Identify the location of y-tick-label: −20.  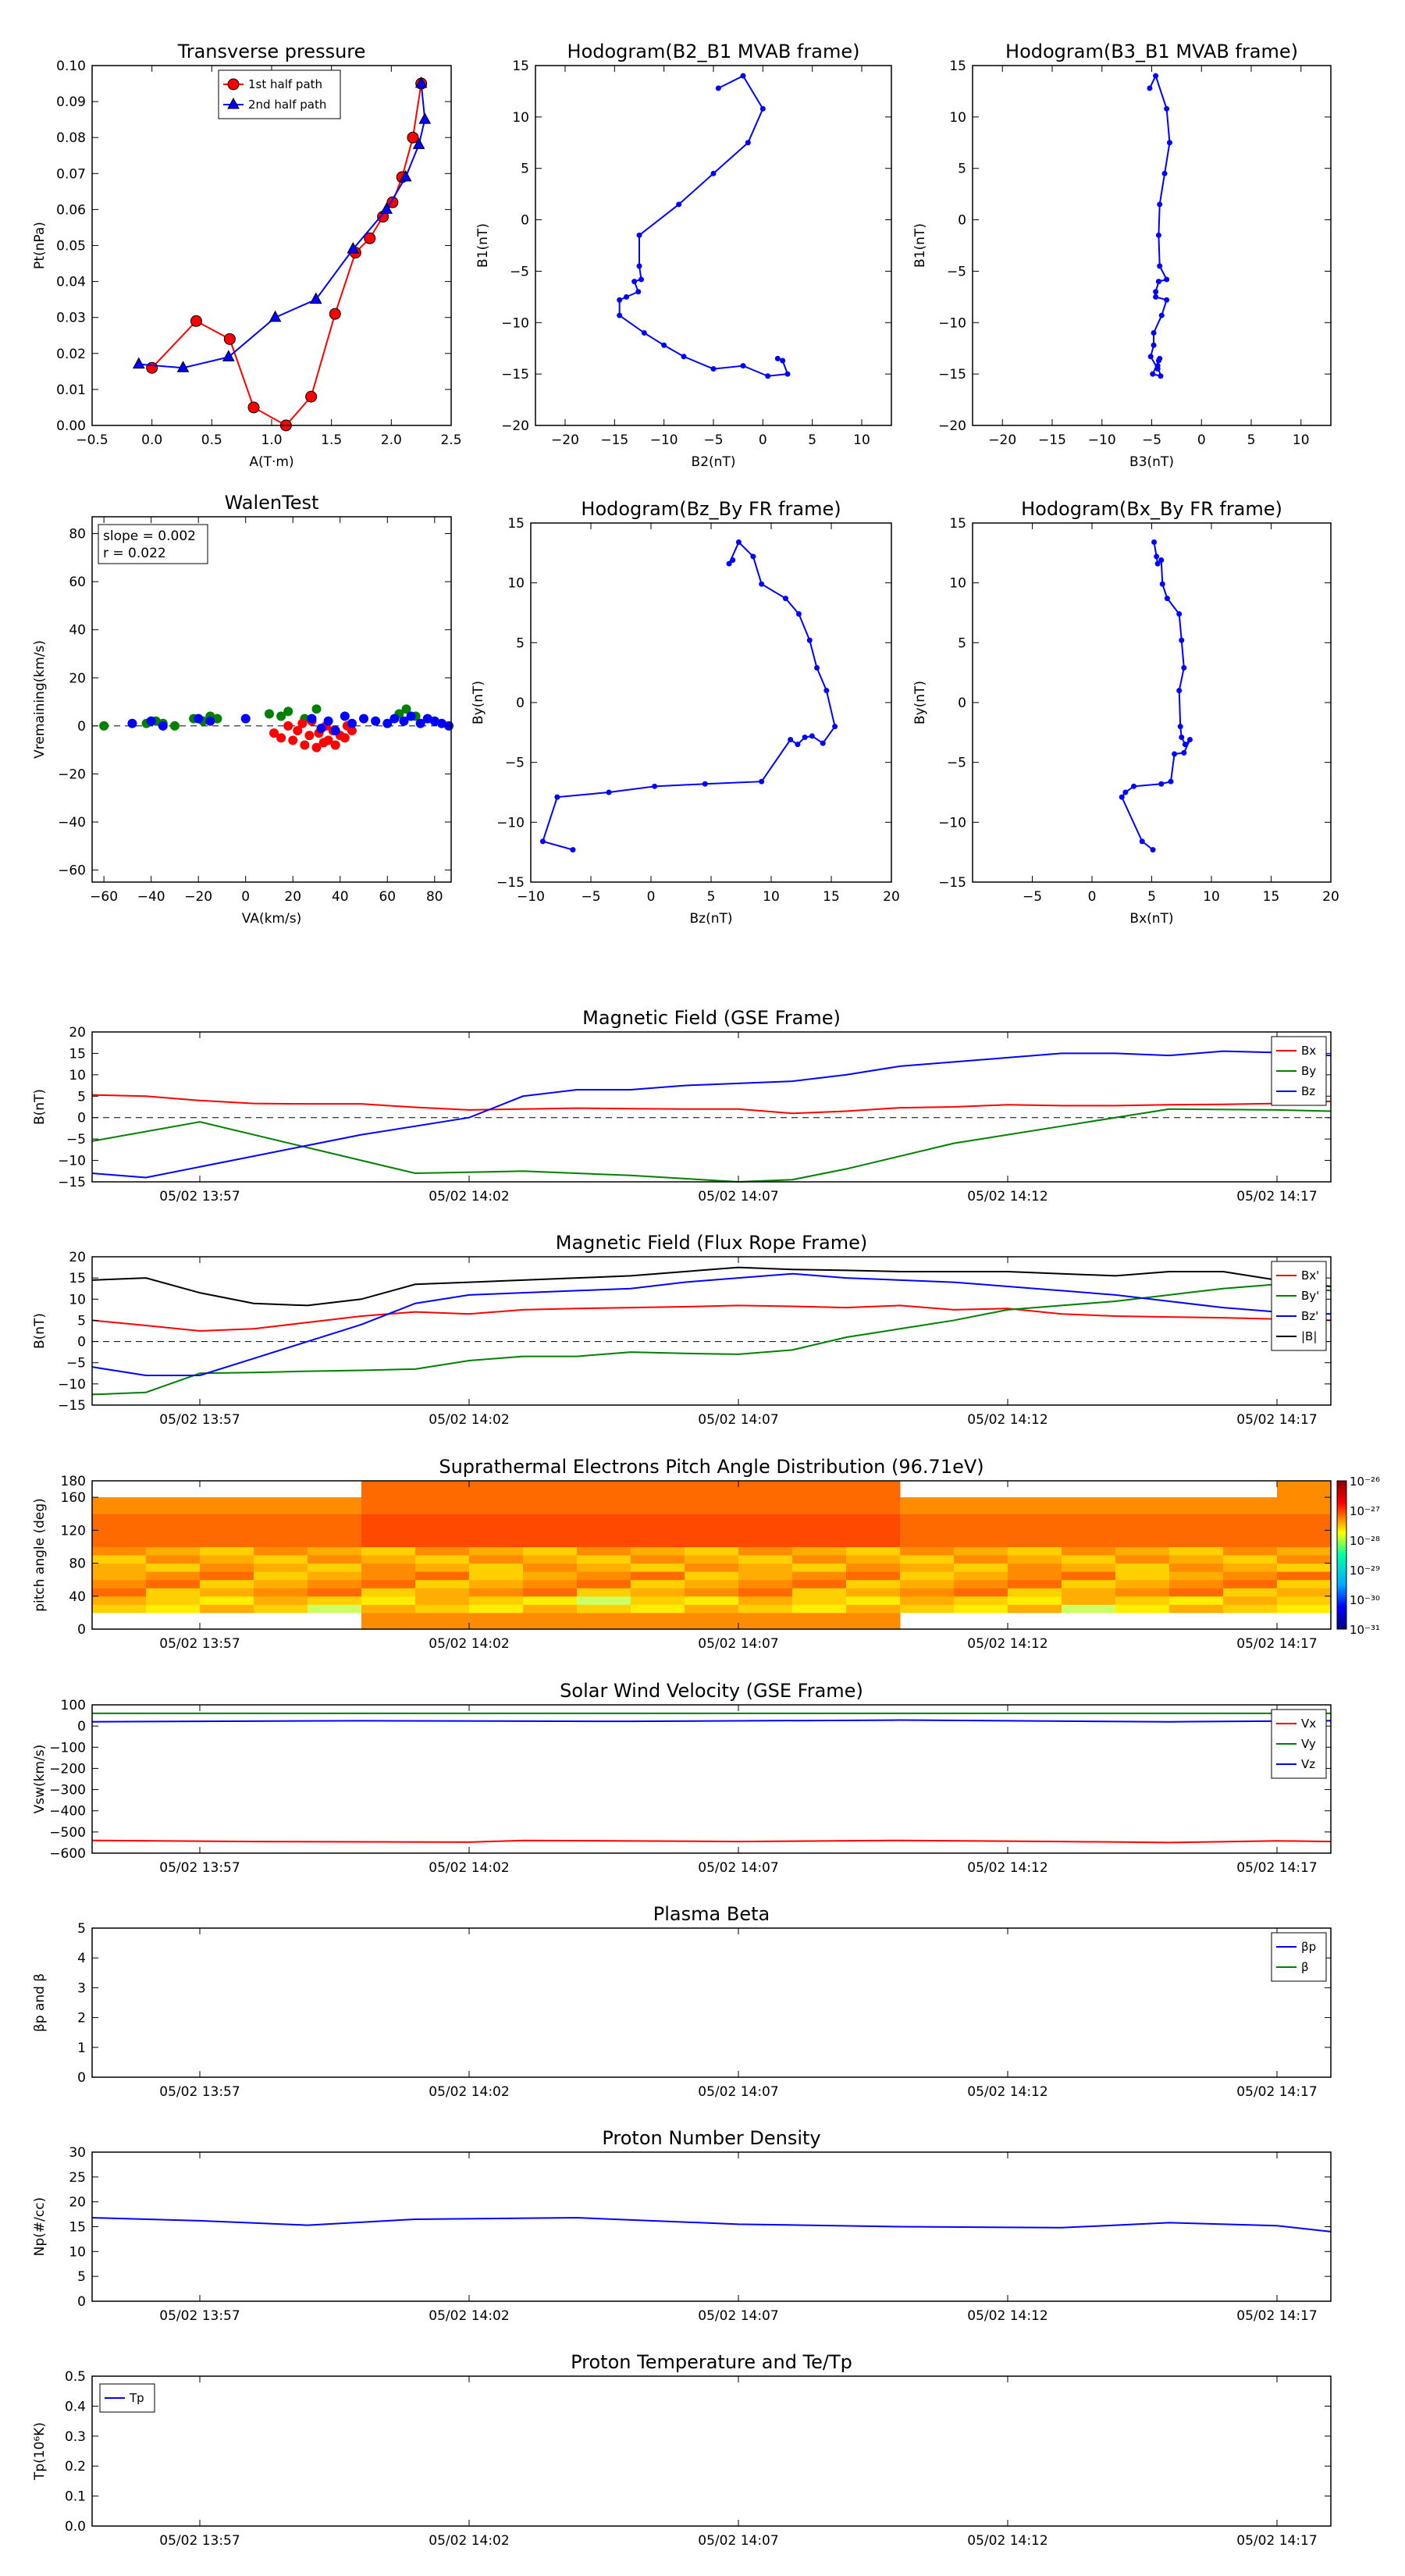
(952, 426).